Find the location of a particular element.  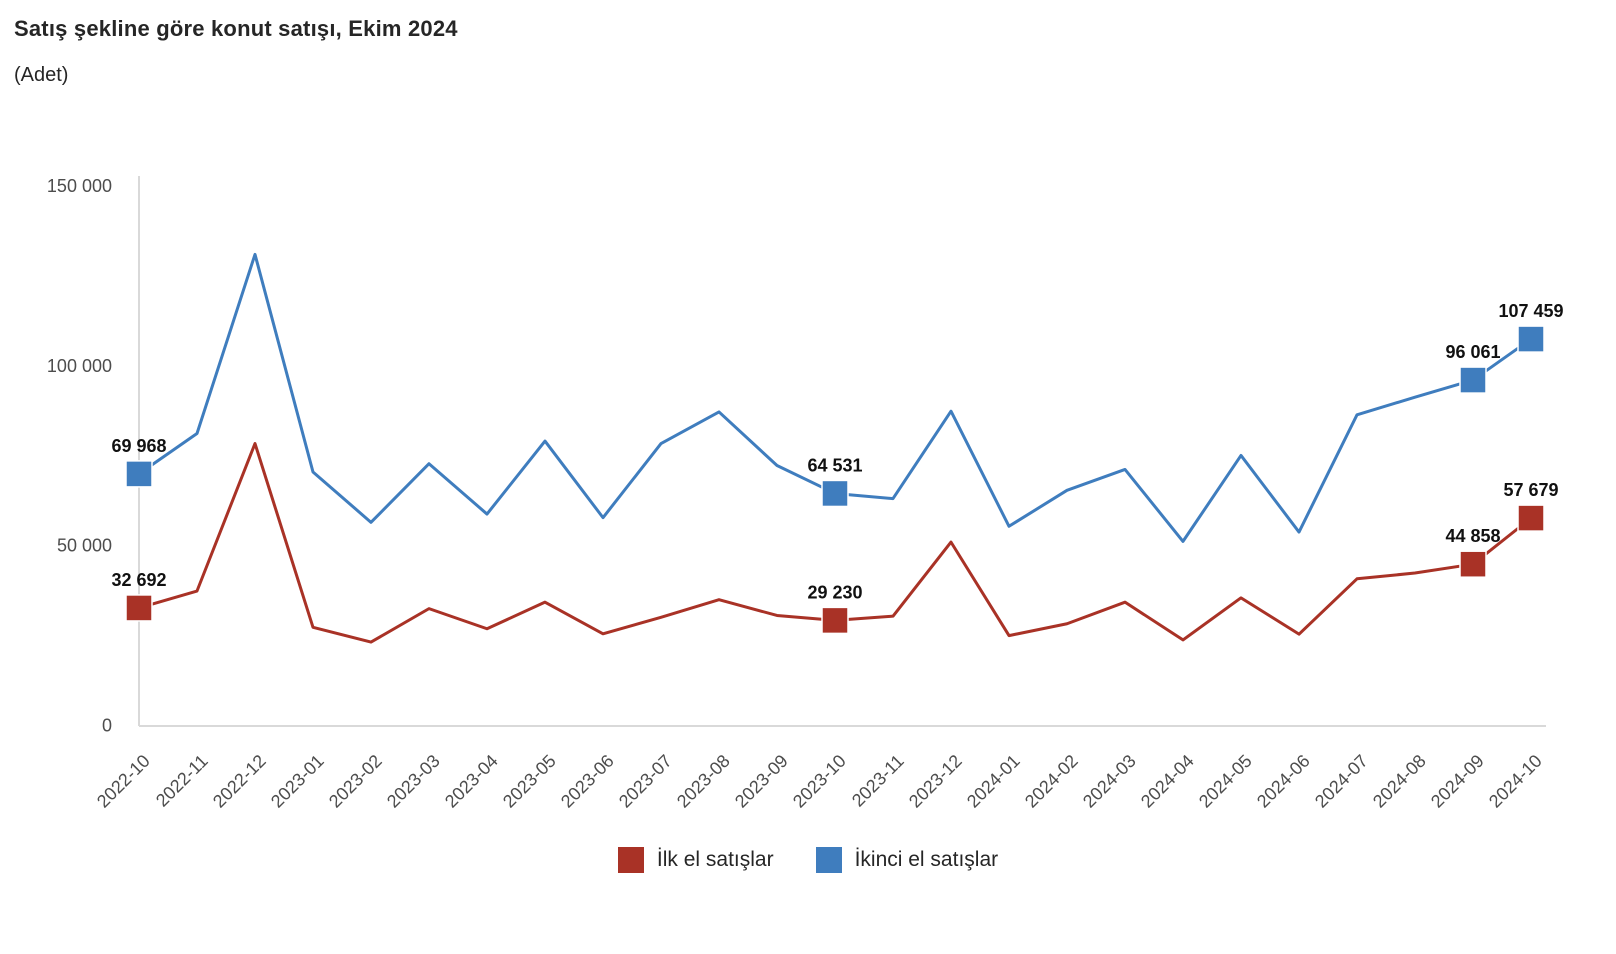

x-tick-label: 2024-05 is located at coordinates (1225, 781).